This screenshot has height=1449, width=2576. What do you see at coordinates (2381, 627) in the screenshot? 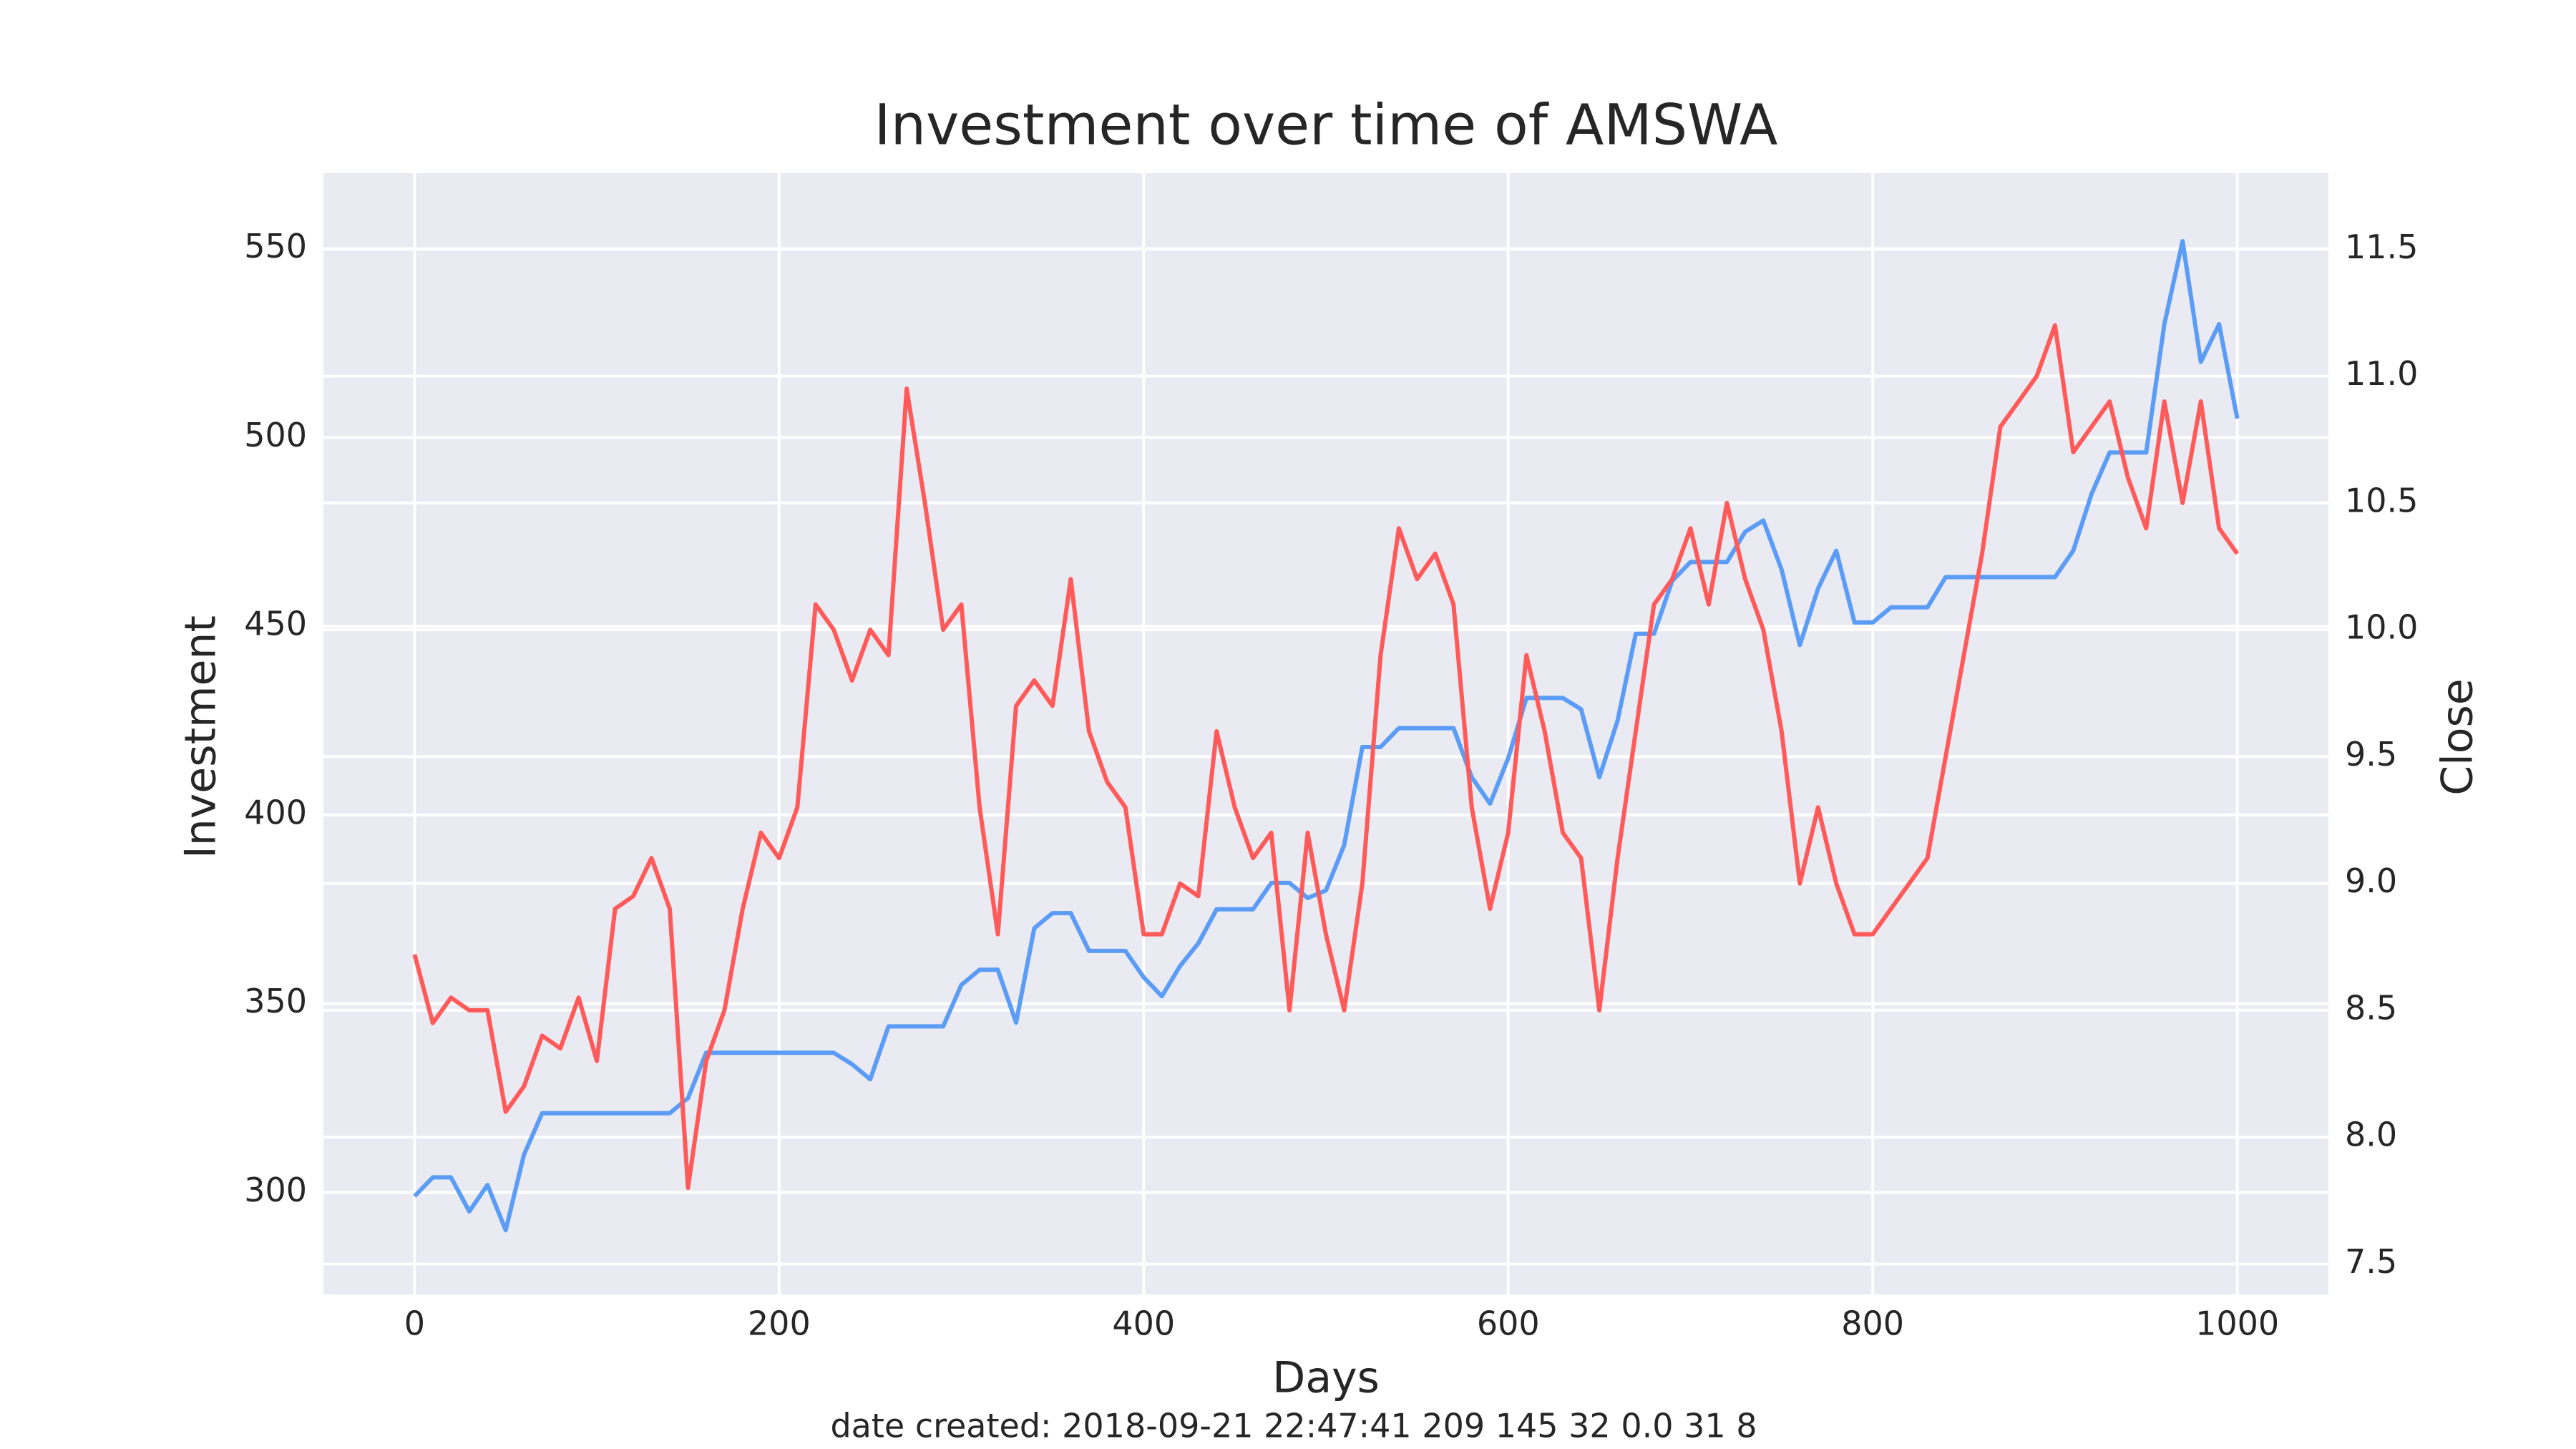
I see `y2-tick-label: 10.0` at bounding box center [2381, 627].